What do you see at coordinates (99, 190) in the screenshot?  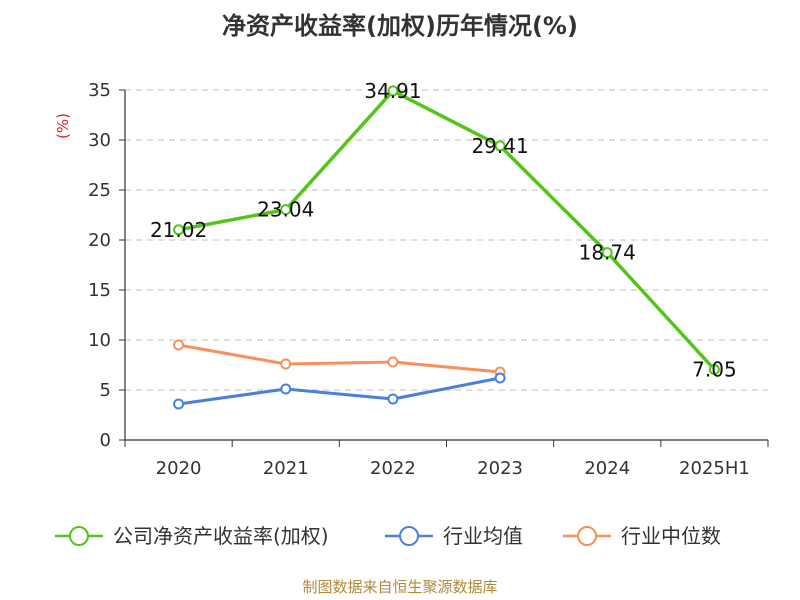 I see `y-tick-label: 25` at bounding box center [99, 190].